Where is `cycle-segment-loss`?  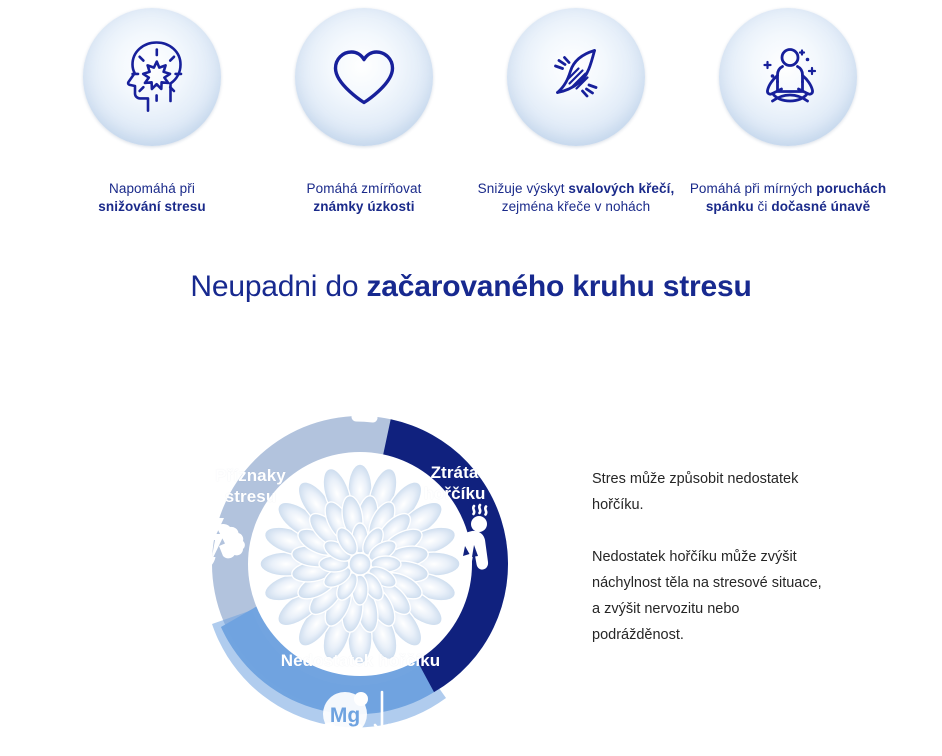
cycle-segment-loss is located at coordinates (445, 556).